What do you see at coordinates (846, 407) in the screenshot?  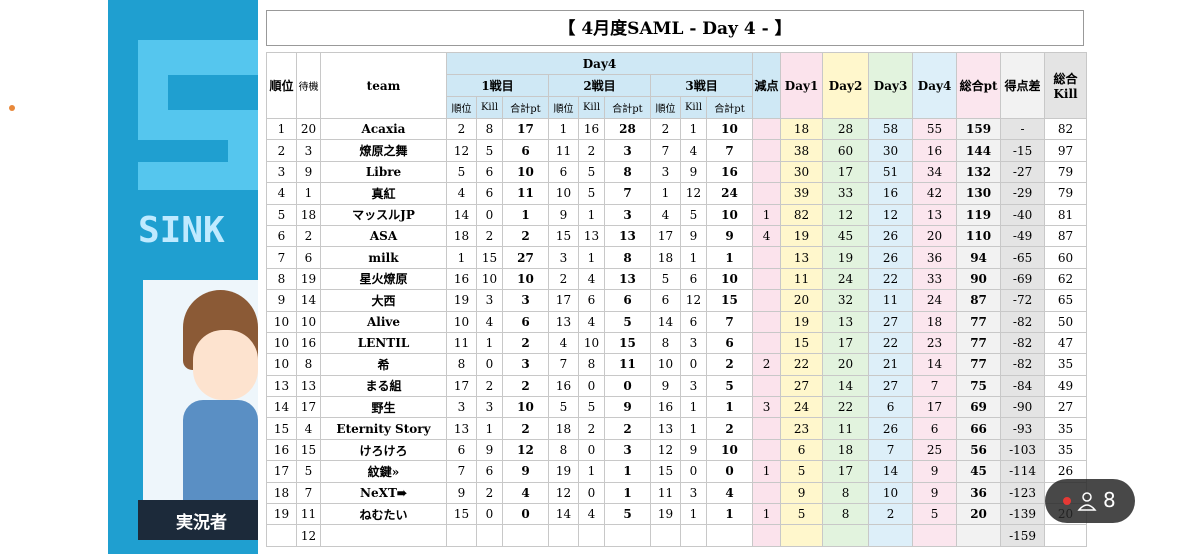 I see `table-cell: 22` at bounding box center [846, 407].